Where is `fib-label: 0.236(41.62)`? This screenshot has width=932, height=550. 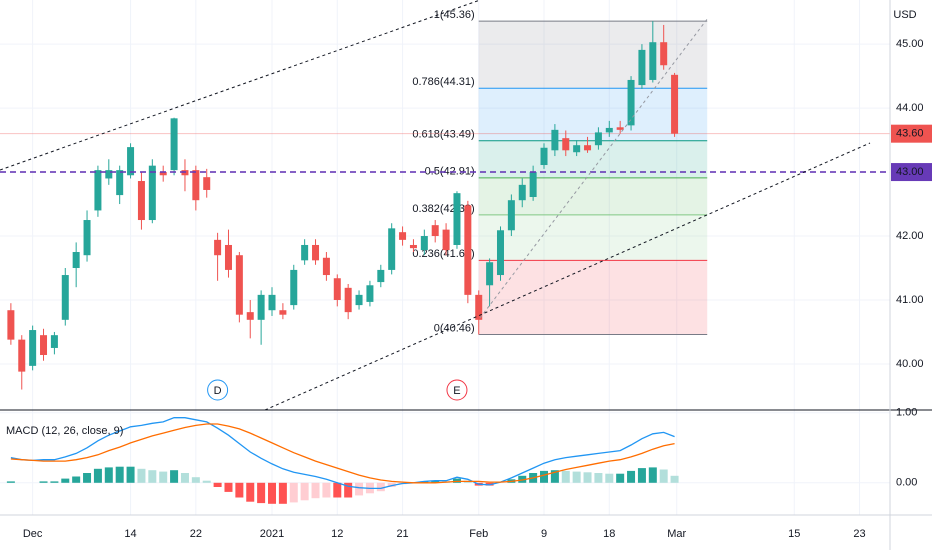
fib-label: 0.236(41.62) is located at coordinates (443, 254).